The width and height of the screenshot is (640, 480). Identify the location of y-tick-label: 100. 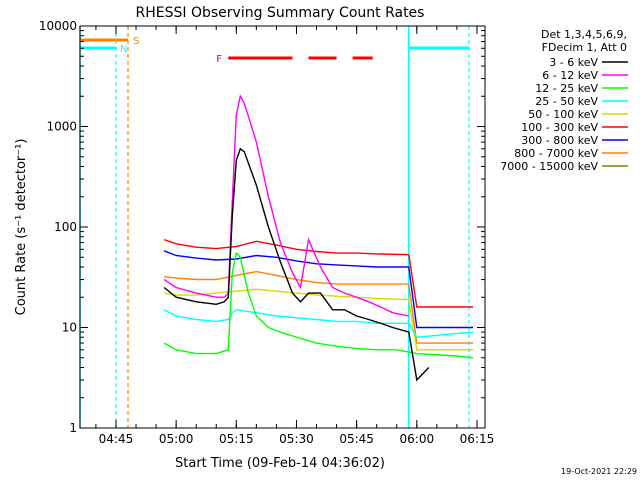
(65, 227).